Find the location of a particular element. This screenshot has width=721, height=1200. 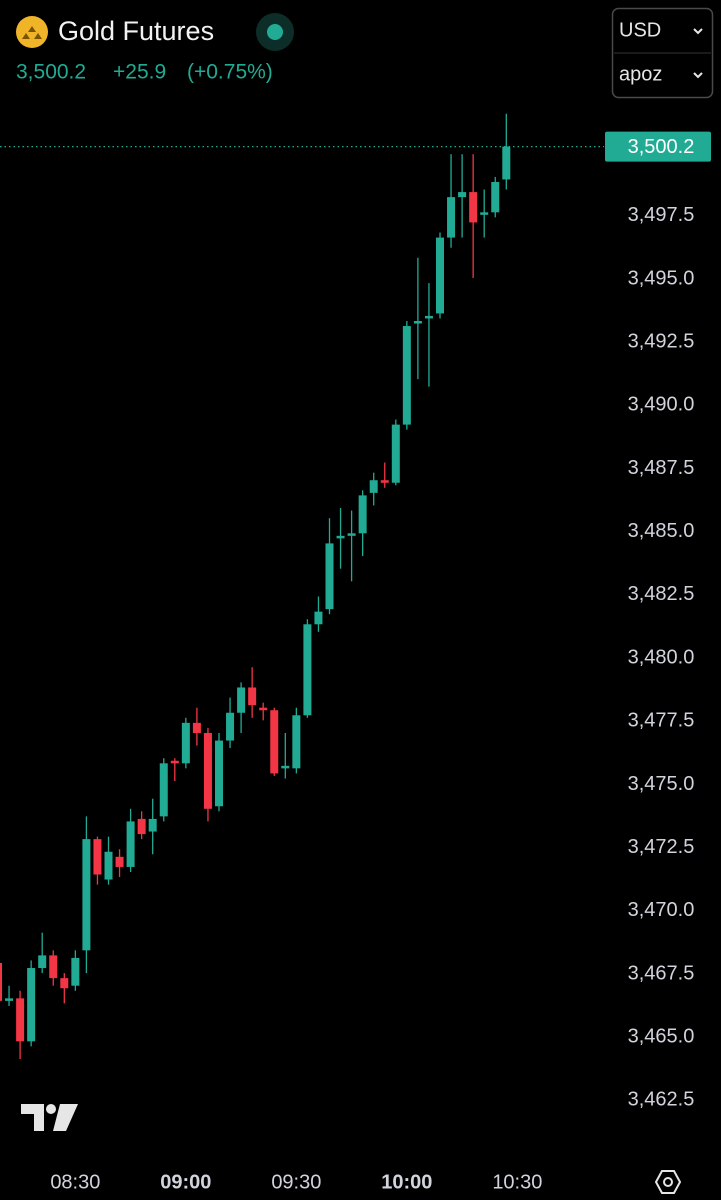

x-tick-label: 10:00 is located at coordinates (406, 1182).